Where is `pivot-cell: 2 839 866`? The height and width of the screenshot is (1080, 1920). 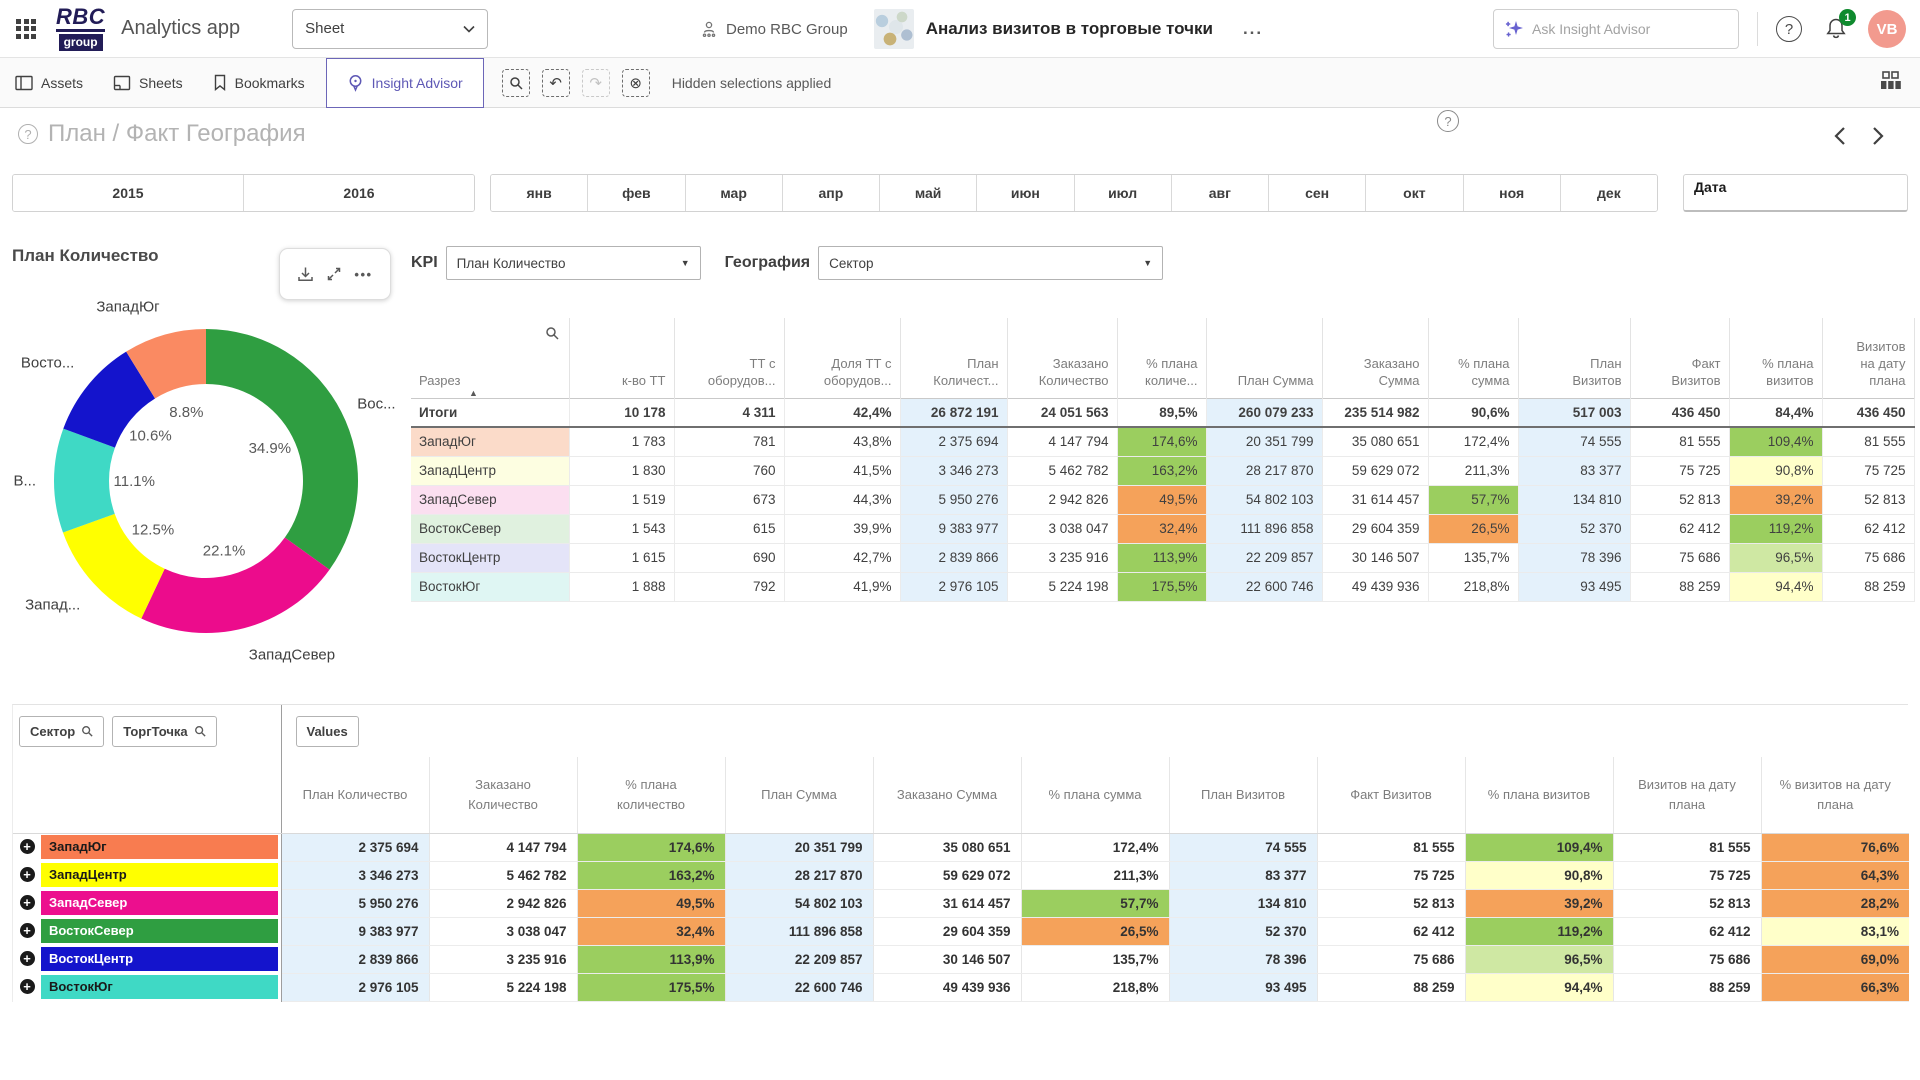 pivot-cell: 2 839 866 is located at coordinates (354, 959).